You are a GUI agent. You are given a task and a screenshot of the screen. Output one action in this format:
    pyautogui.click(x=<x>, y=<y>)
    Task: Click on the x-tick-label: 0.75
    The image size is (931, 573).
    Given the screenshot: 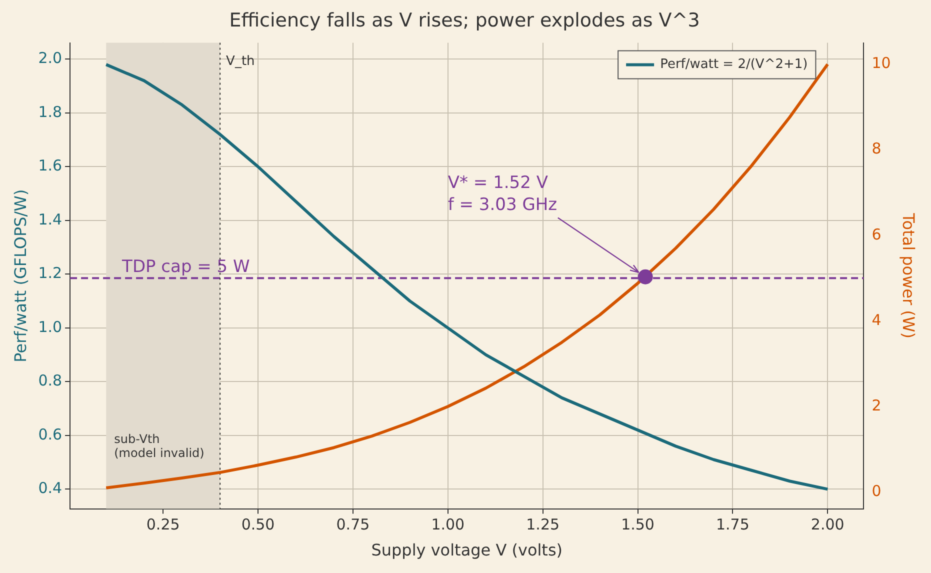 What is the action you would take?
    pyautogui.click(x=353, y=525)
    